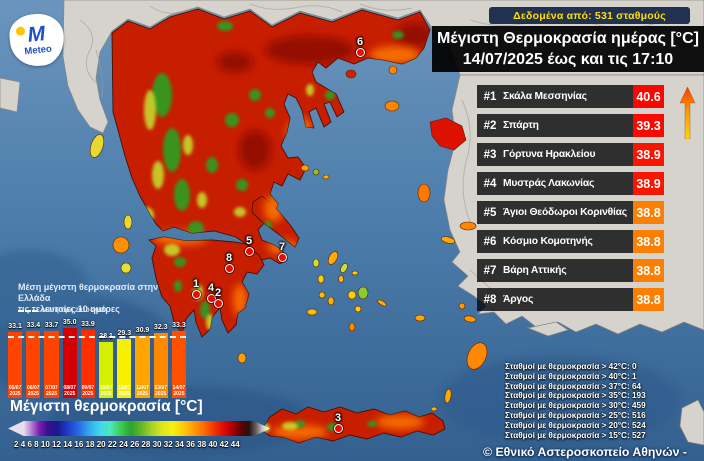 This screenshot has width=704, height=461. Describe the element at coordinates (142, 331) in the screenshot. I see `chart-bar-value: 30.9` at that location.